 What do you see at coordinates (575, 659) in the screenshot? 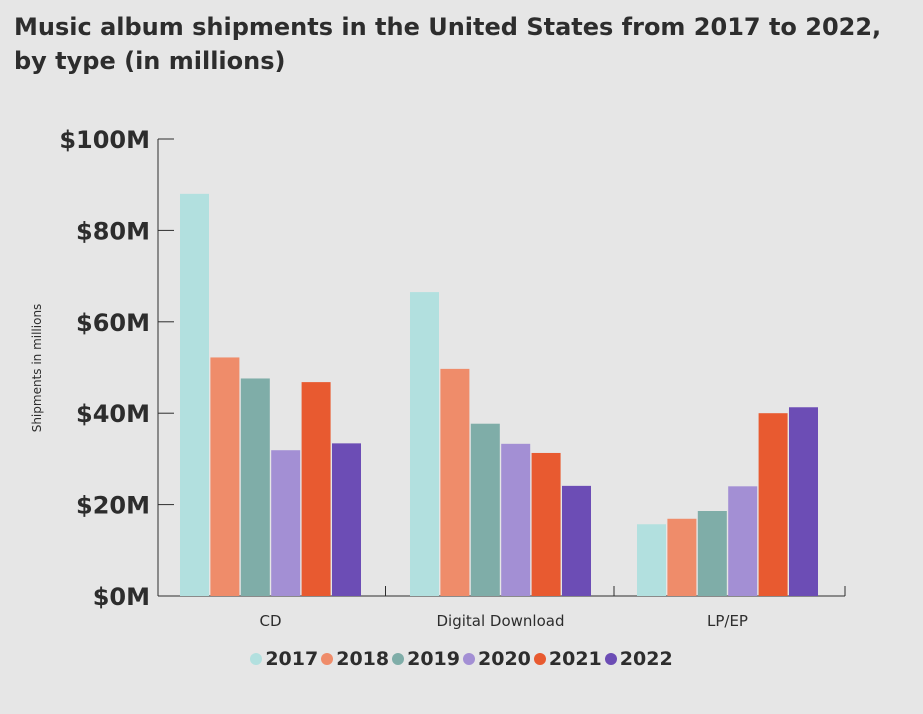
I see `legend-label: 2021` at bounding box center [575, 659].